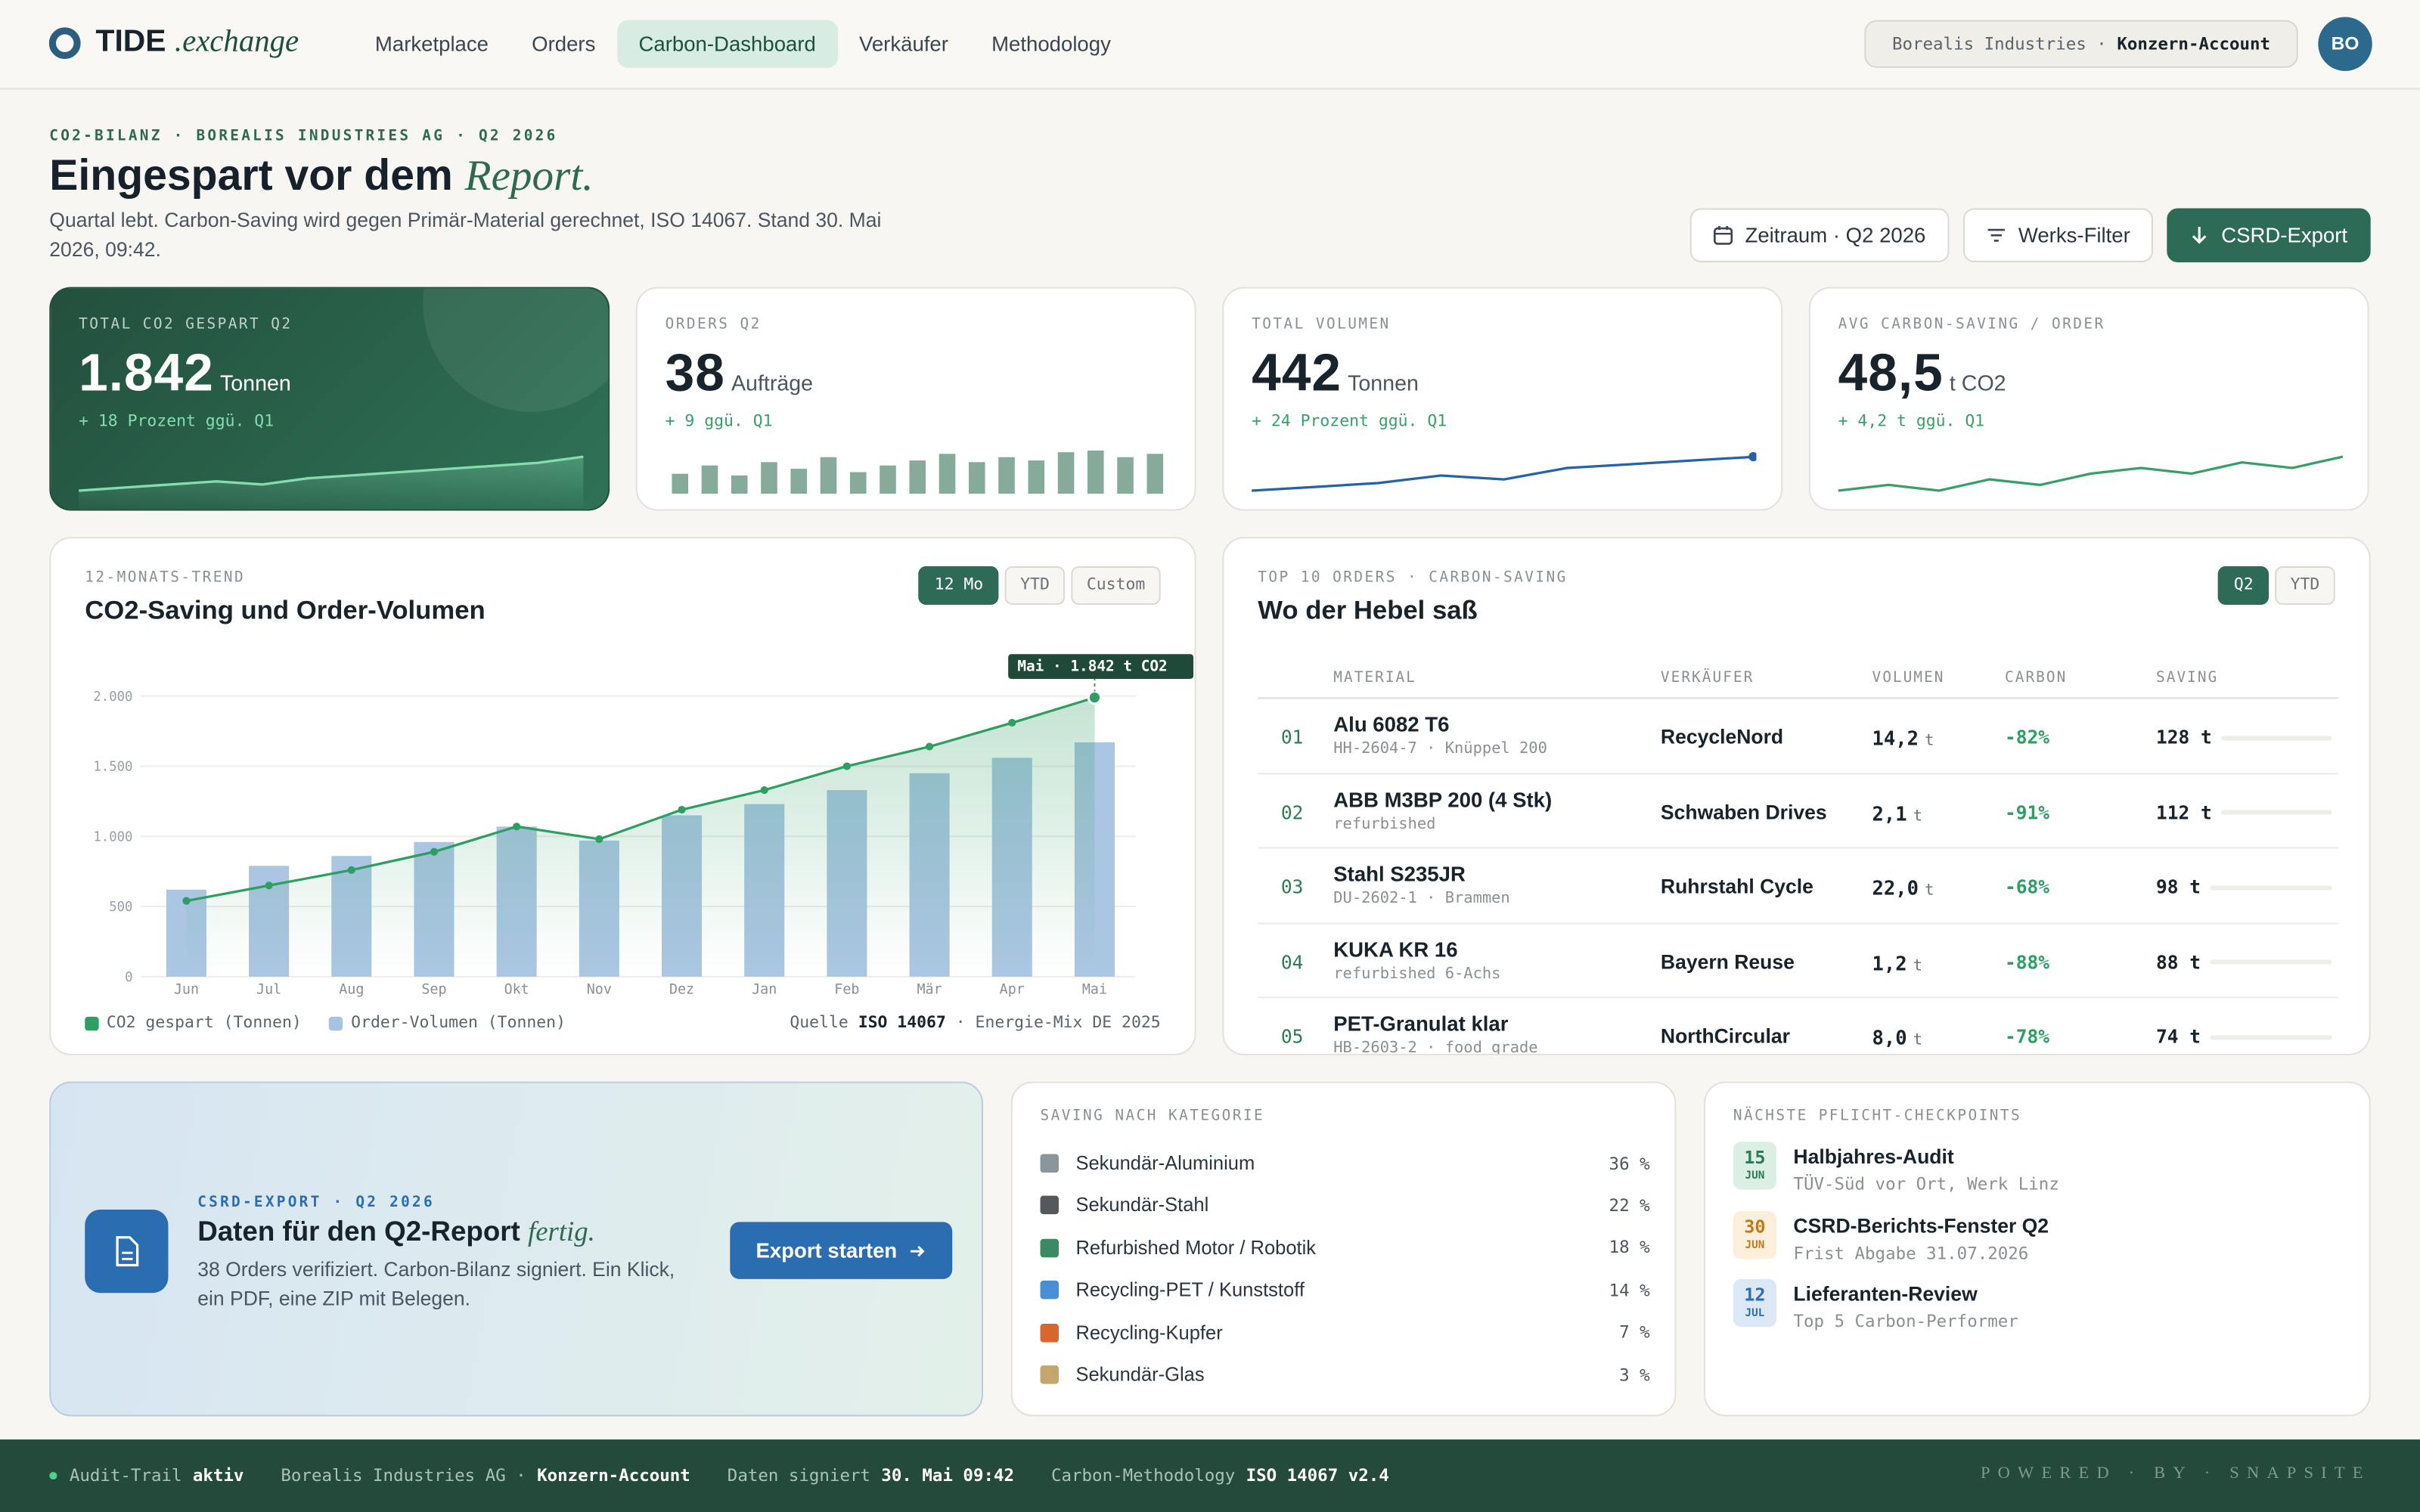  What do you see at coordinates (1911, 1253) in the screenshot?
I see `checkpoint-detail: Frist Abgabe 31.07.2026` at bounding box center [1911, 1253].